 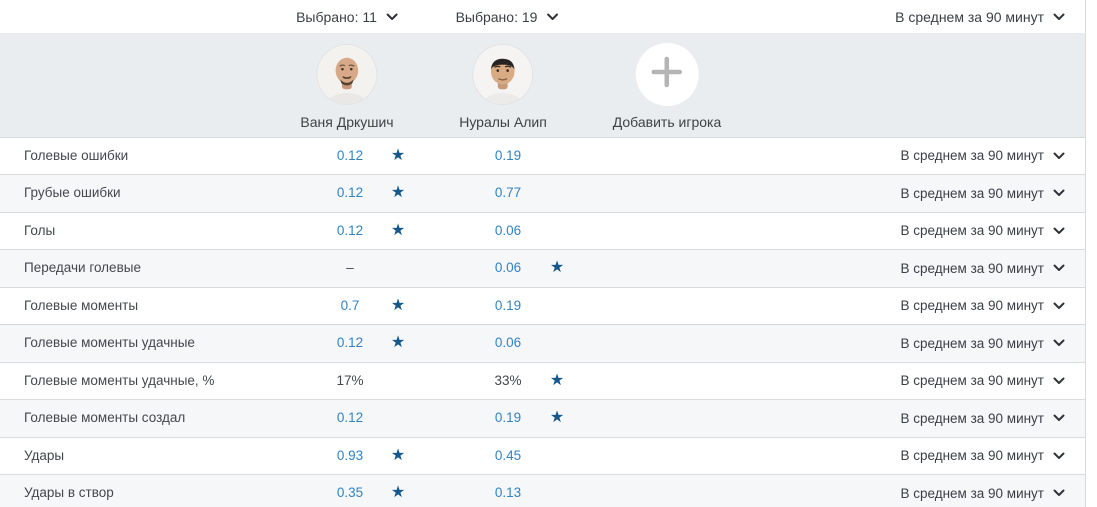 I want to click on player2-photo, so click(x=503, y=74).